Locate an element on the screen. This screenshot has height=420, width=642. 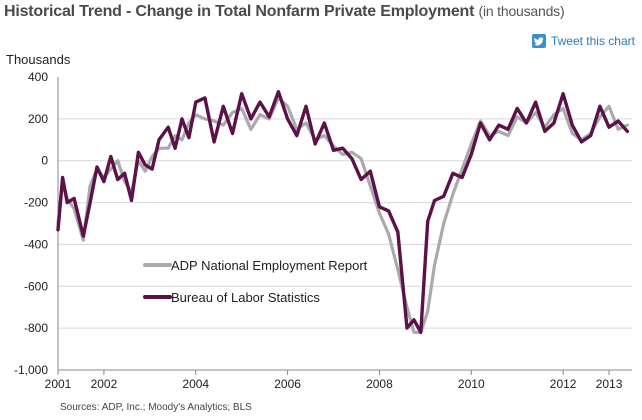
tweet-chart-label: Tweet this chart is located at coordinates (592, 41).